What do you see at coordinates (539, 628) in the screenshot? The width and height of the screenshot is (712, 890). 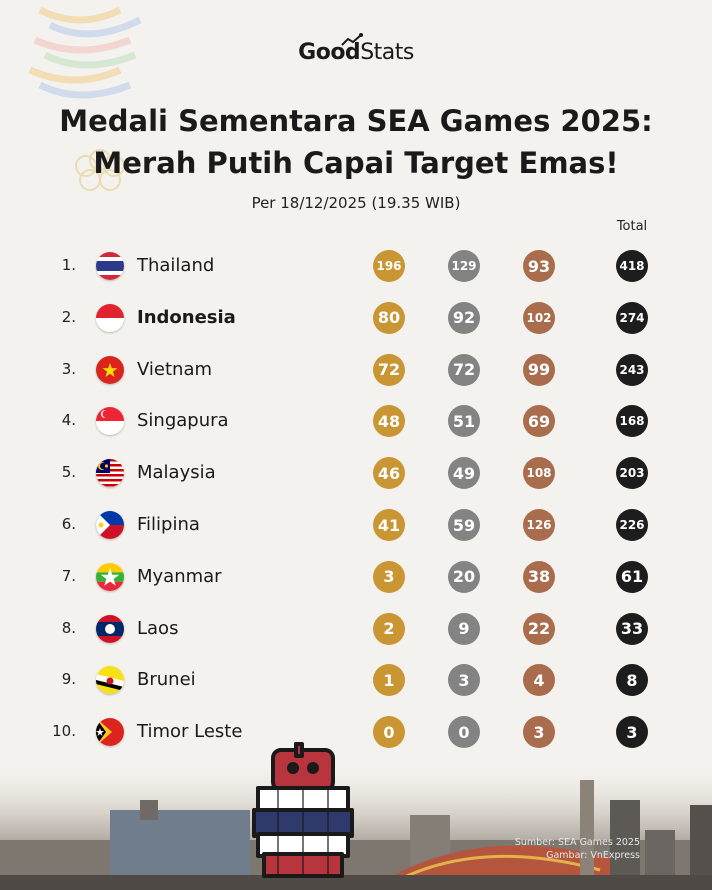 I see `bronze-medal-count: 22` at bounding box center [539, 628].